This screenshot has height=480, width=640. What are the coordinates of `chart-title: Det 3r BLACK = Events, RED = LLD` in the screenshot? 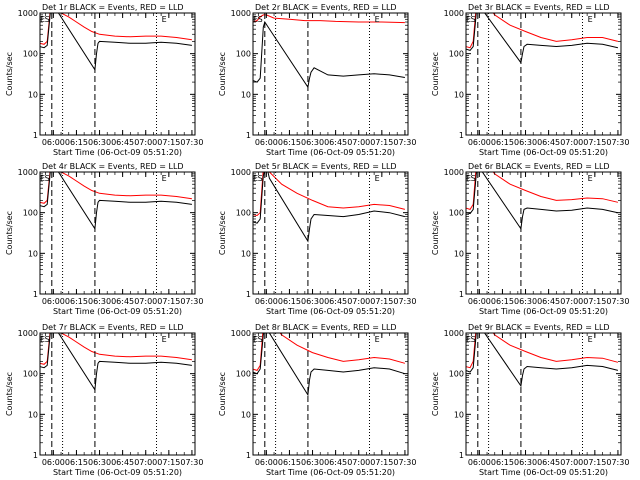 It's located at (539, 7).